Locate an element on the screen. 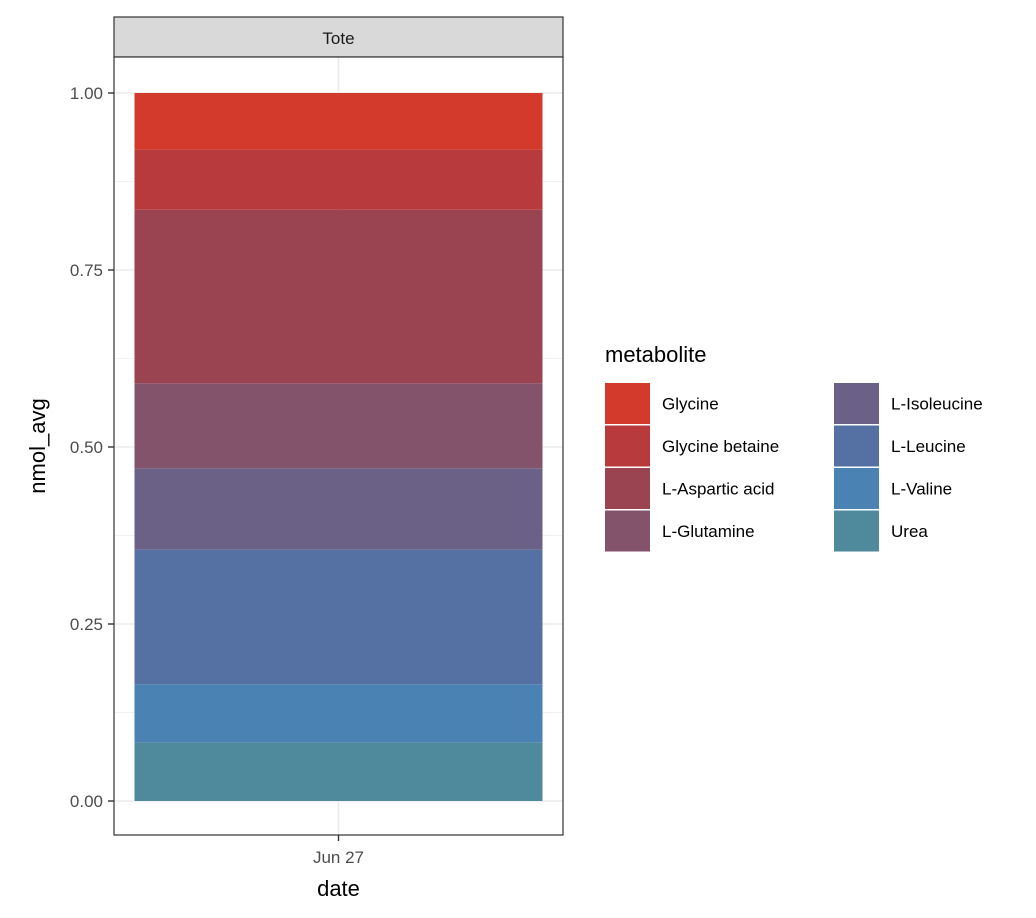 The height and width of the screenshot is (918, 1036). y-tick-label: 0.50 is located at coordinates (86, 447).